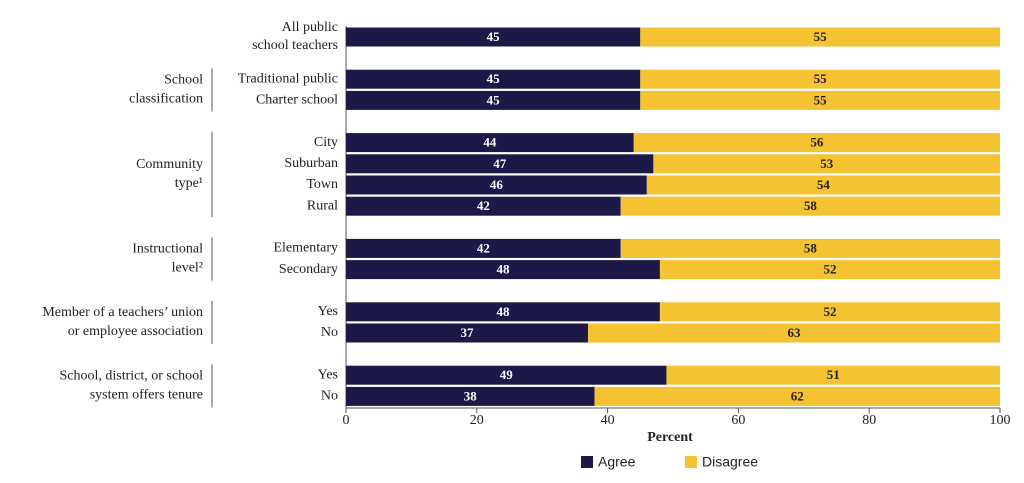 The width and height of the screenshot is (1024, 483). What do you see at coordinates (187, 268) in the screenshot?
I see `group-label: level²` at bounding box center [187, 268].